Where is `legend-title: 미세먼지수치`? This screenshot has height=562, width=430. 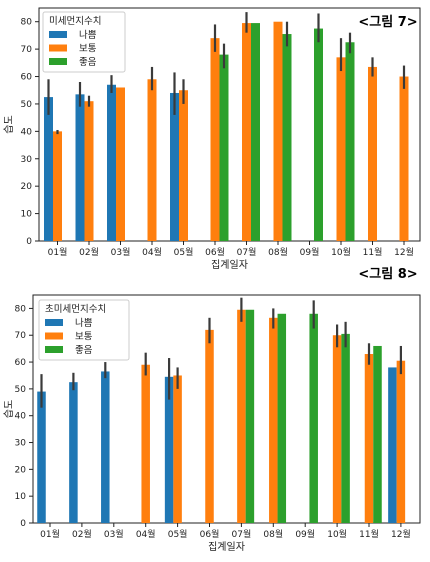 legend-title: 미세먼지수치 is located at coordinates (75, 21).